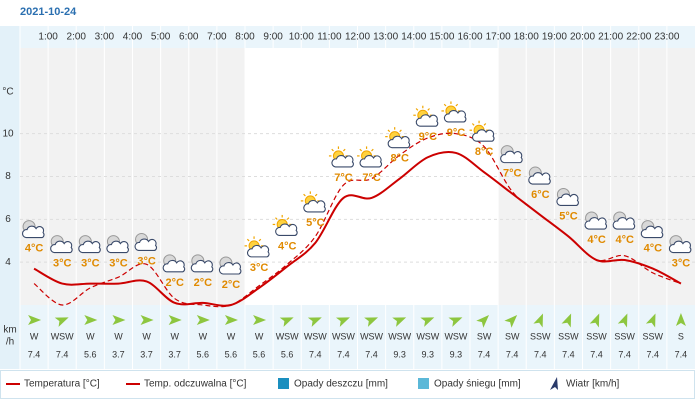 Image resolution: width=695 pixels, height=408 pixels. What do you see at coordinates (301, 37) in the screenshot?
I see `x-tick-label: 10:00` at bounding box center [301, 37].